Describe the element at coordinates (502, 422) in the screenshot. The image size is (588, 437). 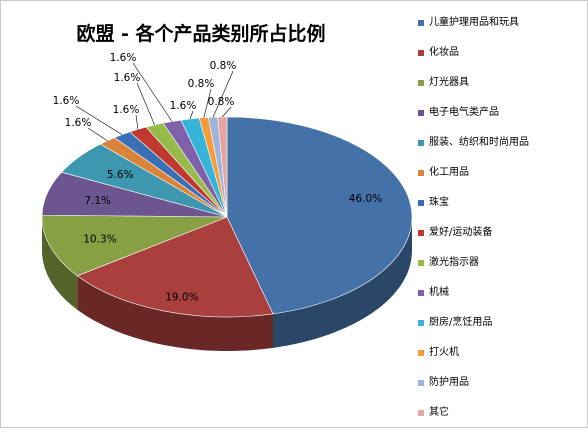
I see `legend-item: 其它` at that location.